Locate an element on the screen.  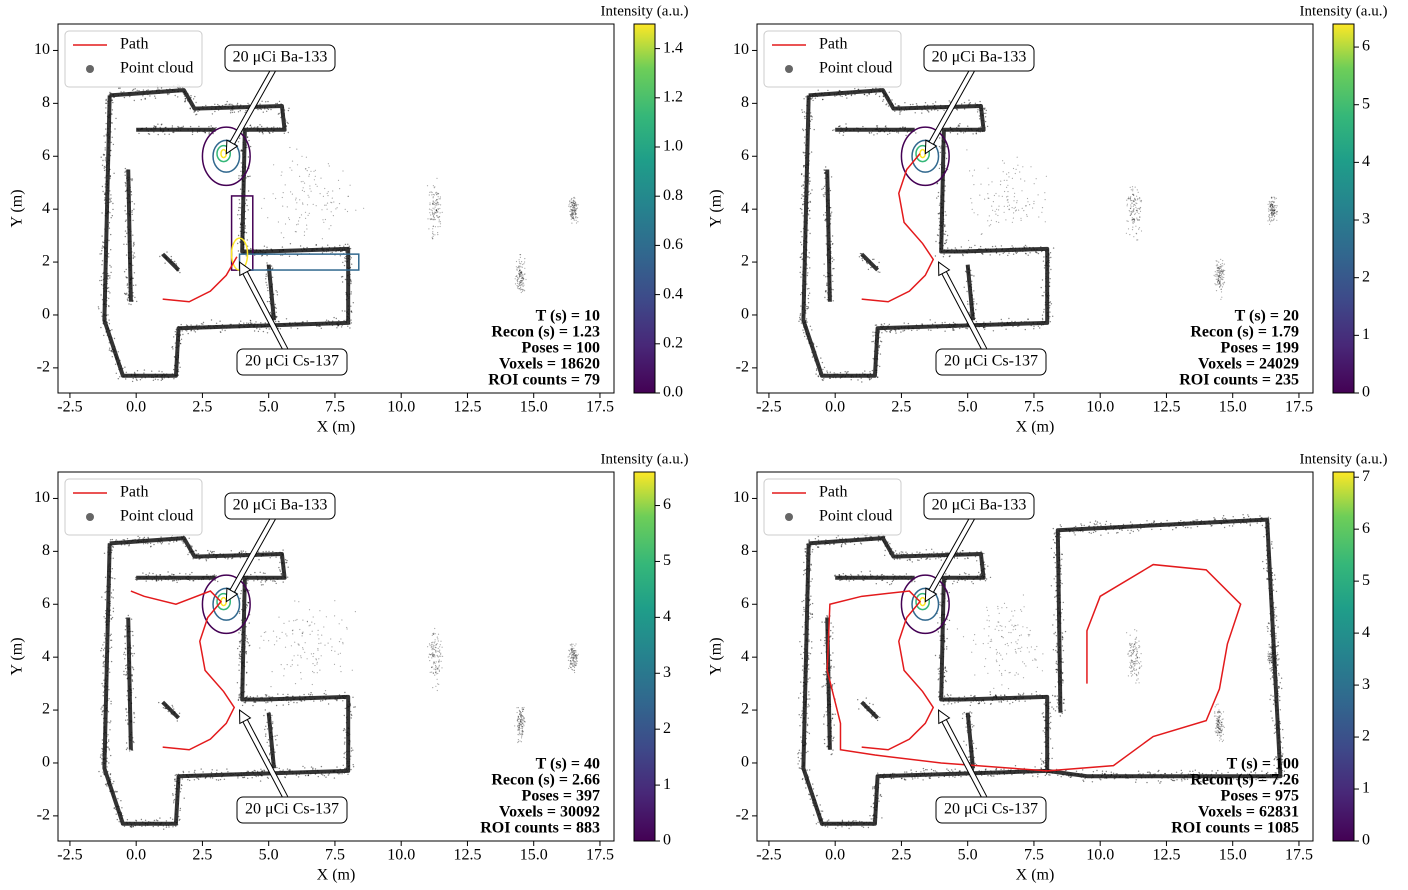
legend-swatch is located at coordinates (90, 69).